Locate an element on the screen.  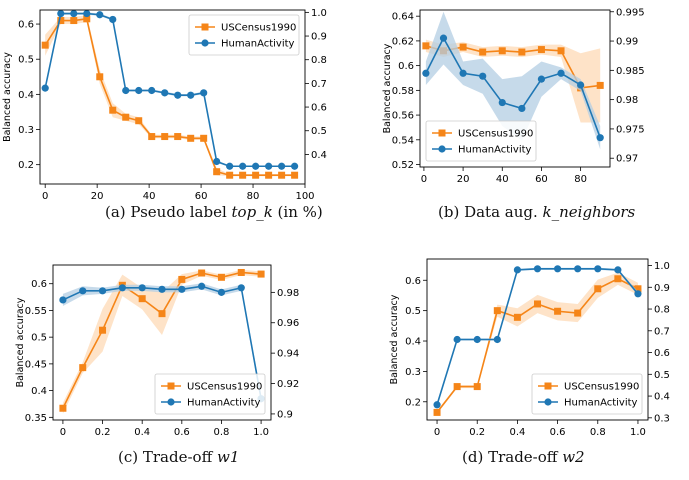
x-tick-label: 0.4 is located at coordinates (142, 432).